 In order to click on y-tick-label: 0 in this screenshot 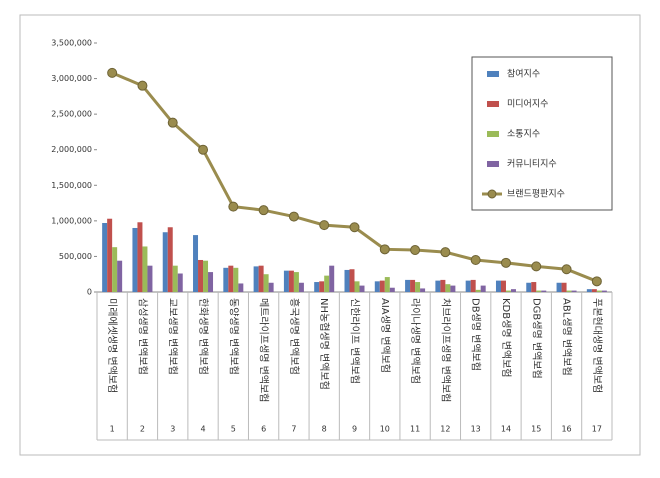, I will do `click(89, 292)`.